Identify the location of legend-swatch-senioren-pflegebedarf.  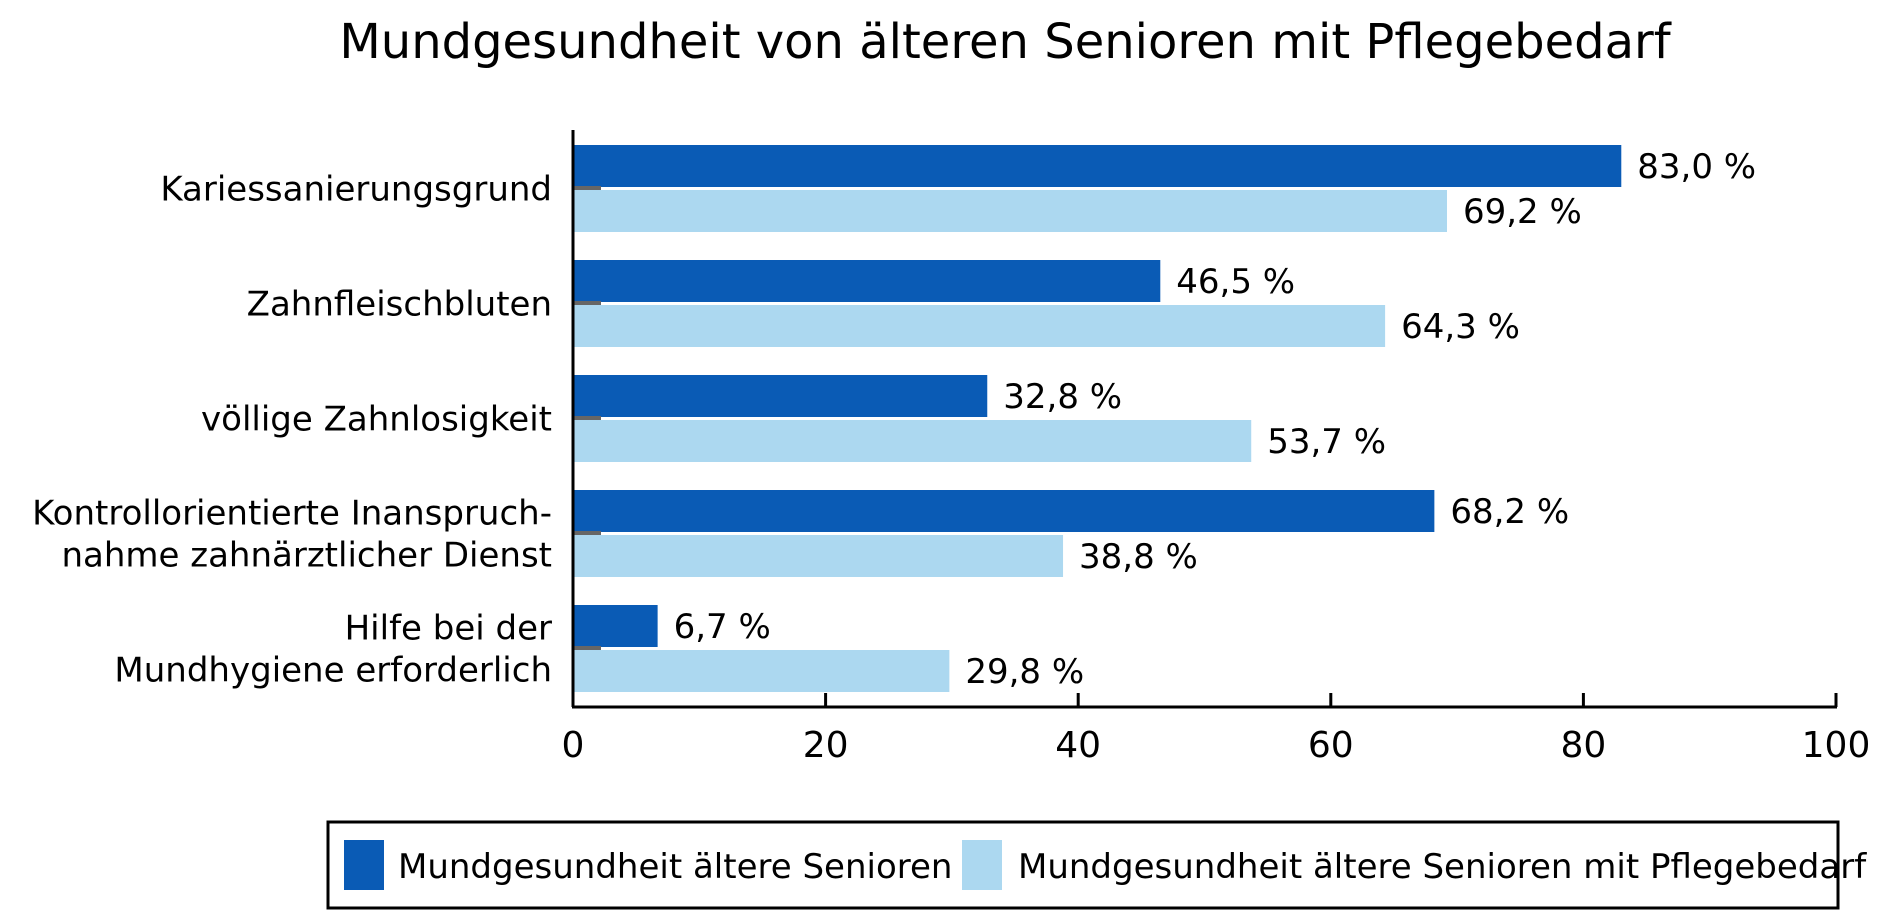
(982, 865).